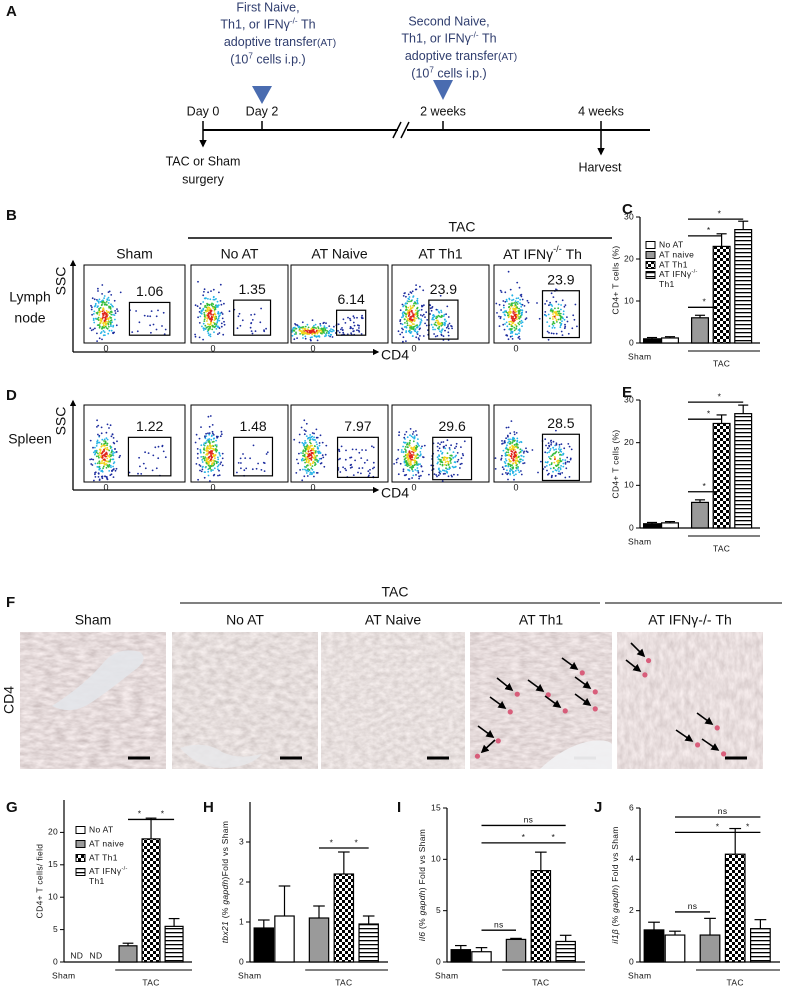 This screenshot has height=999, width=788. Describe the element at coordinates (438, 910) in the screenshot. I see `y-tick-label: 5` at that location.